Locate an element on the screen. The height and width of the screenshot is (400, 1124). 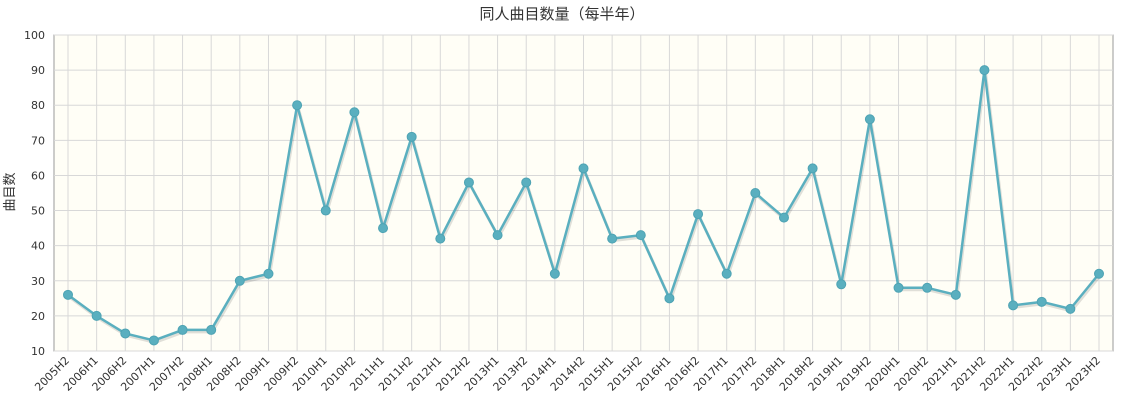
y-tick-label: 100 is located at coordinates (34, 35).